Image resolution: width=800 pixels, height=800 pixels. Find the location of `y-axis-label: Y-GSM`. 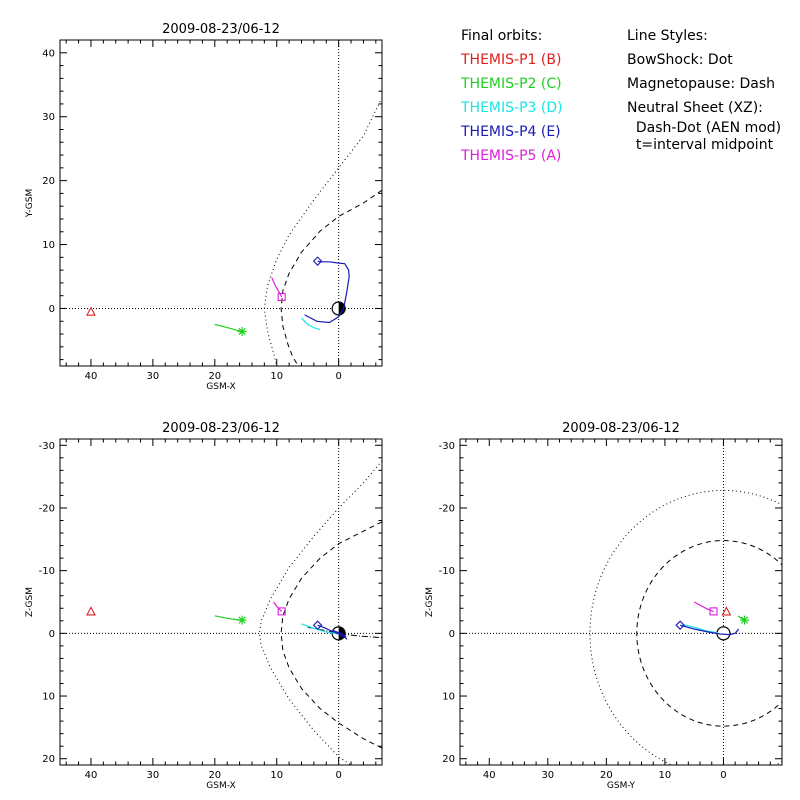

y-axis-label: Y-GSM is located at coordinates (30, 203).